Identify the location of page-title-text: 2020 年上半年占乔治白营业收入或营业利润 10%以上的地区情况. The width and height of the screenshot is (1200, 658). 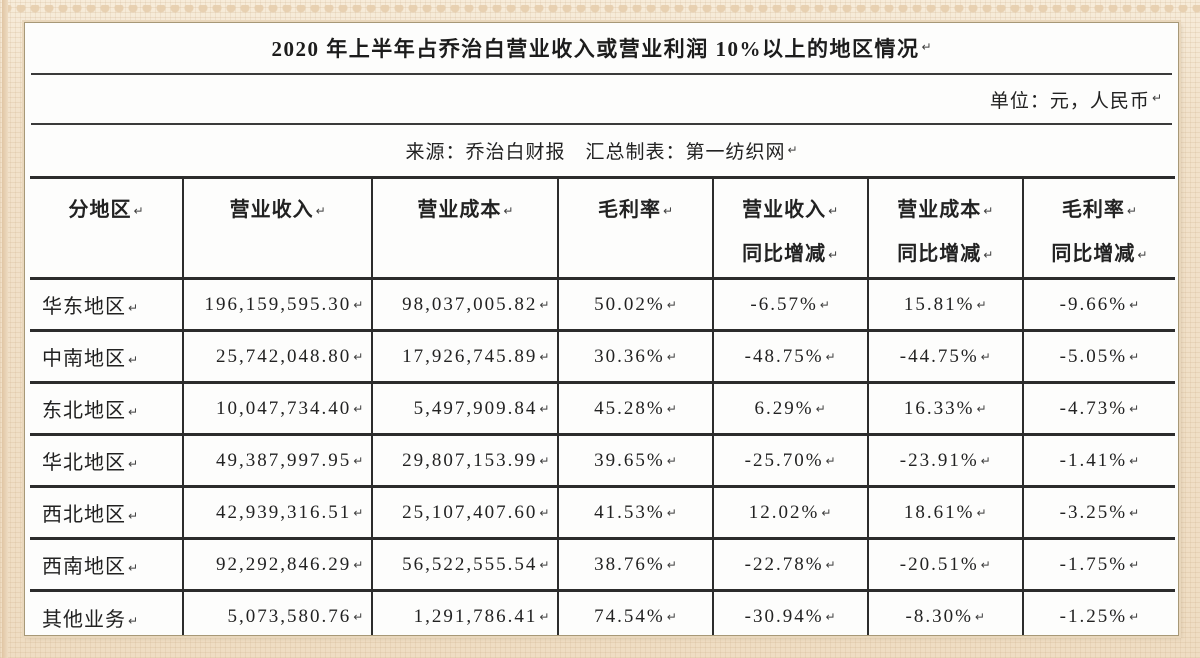
(595, 49).